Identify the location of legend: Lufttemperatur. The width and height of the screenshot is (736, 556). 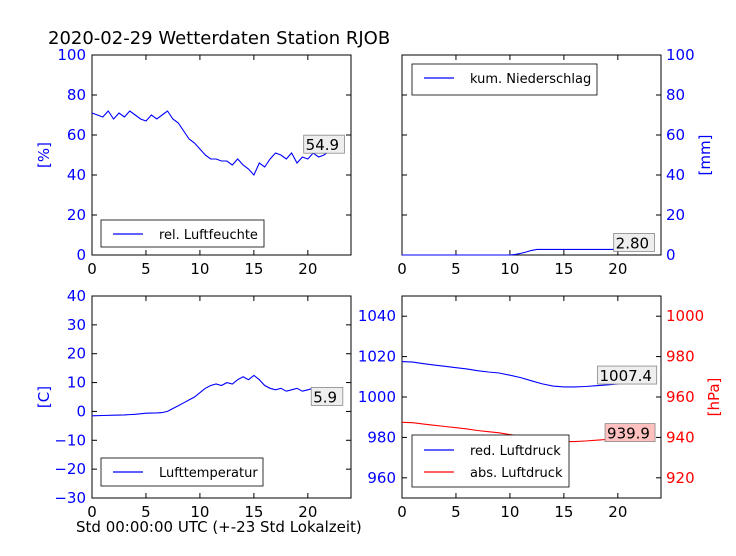
(182, 472).